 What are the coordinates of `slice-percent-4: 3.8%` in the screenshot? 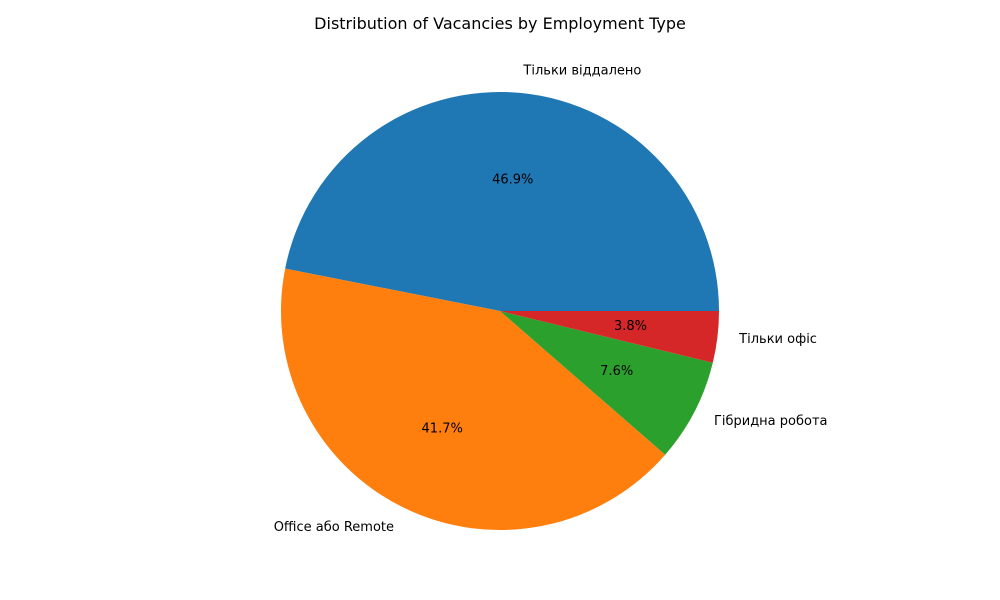 It's located at (630, 326).